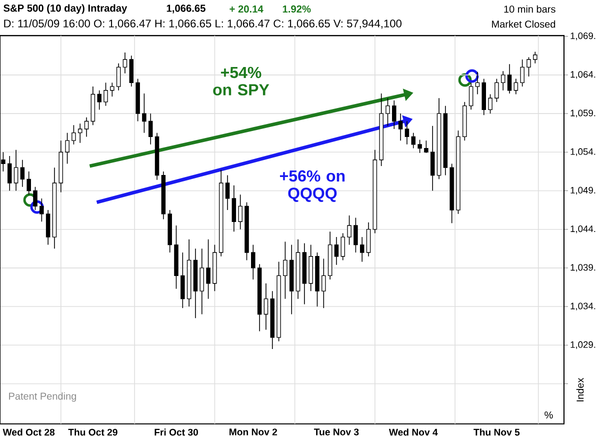 The width and height of the screenshot is (600, 437). I want to click on y-tick-label: 1,034., so click(583, 306).